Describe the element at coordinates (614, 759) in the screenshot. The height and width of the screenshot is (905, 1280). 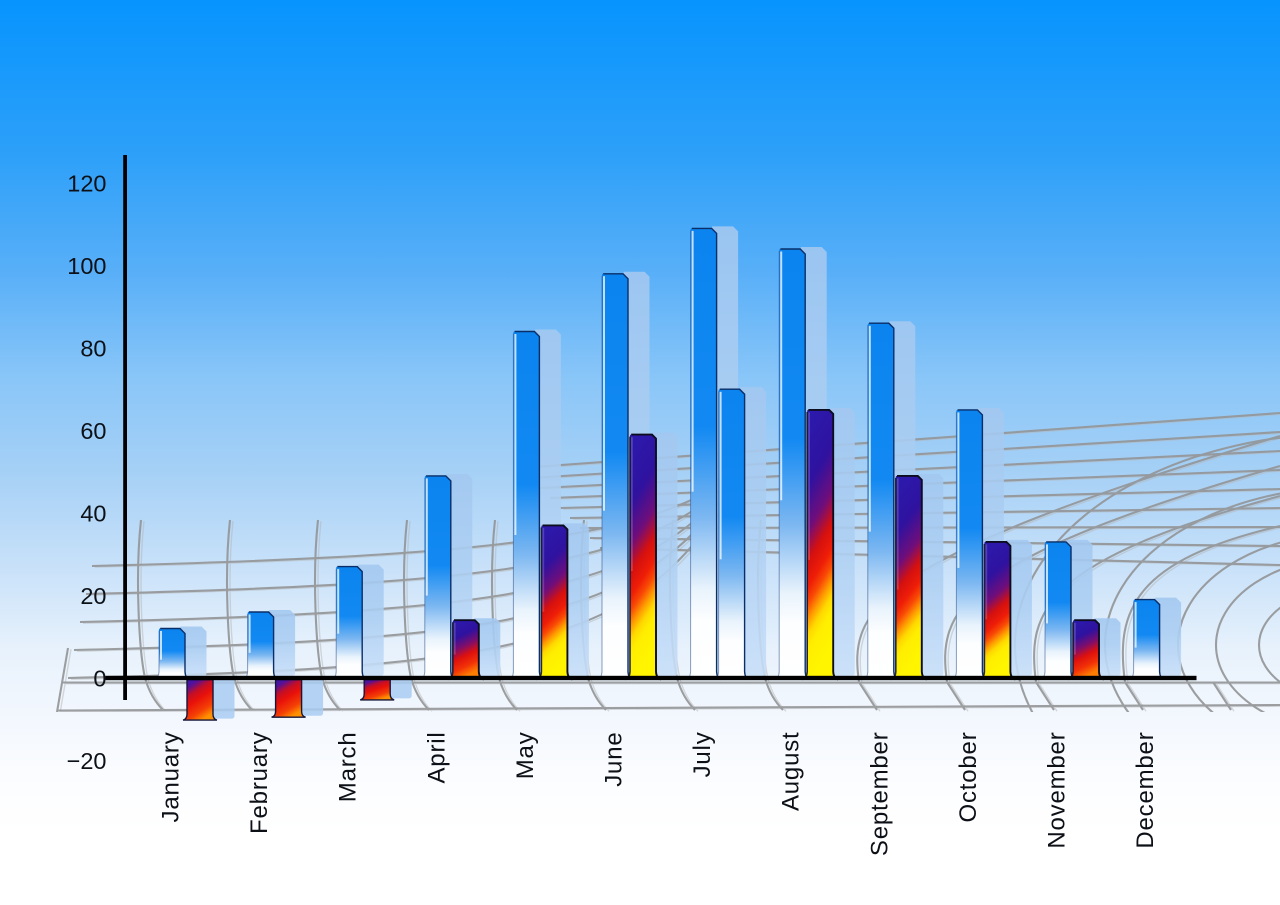
I see `svg-text: June` at that location.